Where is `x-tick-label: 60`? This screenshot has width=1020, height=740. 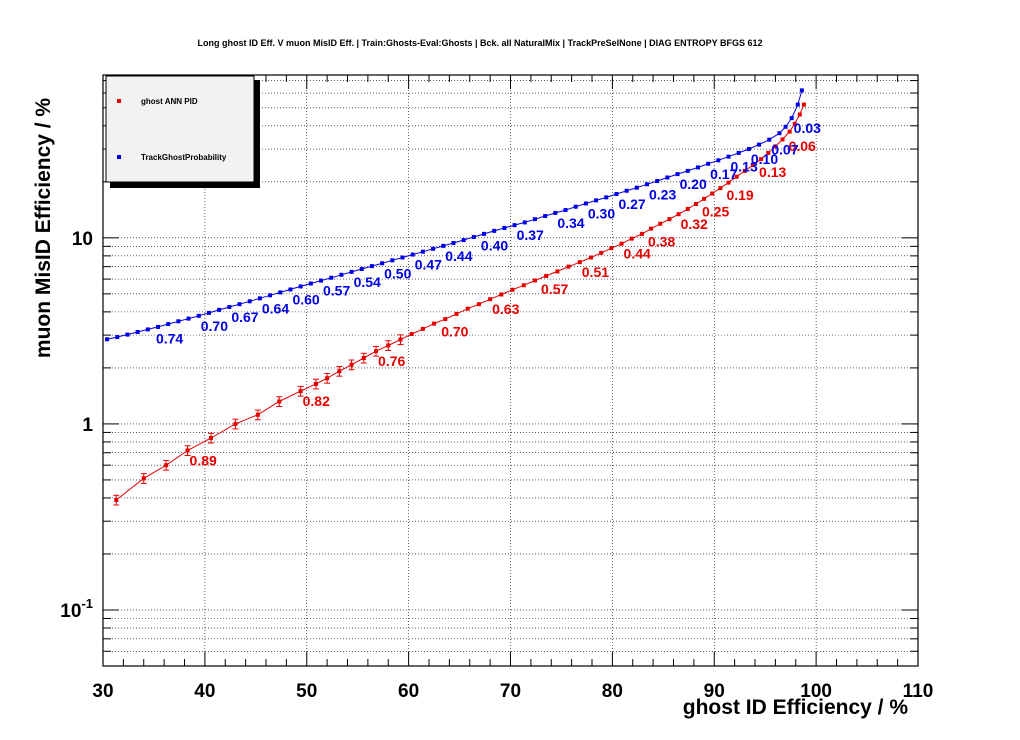
x-tick-label: 60 is located at coordinates (408, 691).